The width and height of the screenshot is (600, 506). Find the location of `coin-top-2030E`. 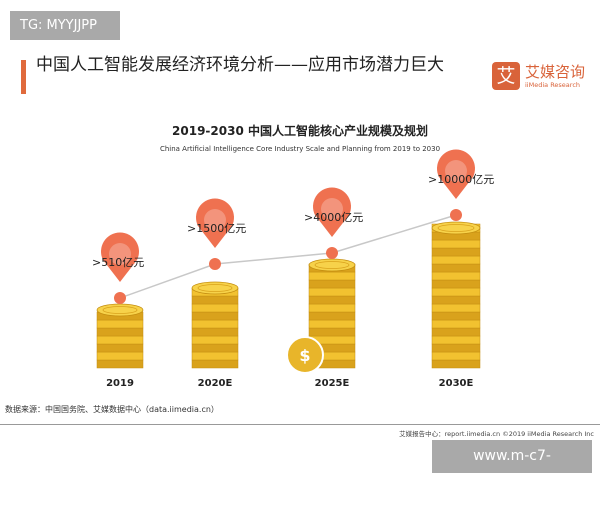

coin-top-2030E is located at coordinates (456, 228).